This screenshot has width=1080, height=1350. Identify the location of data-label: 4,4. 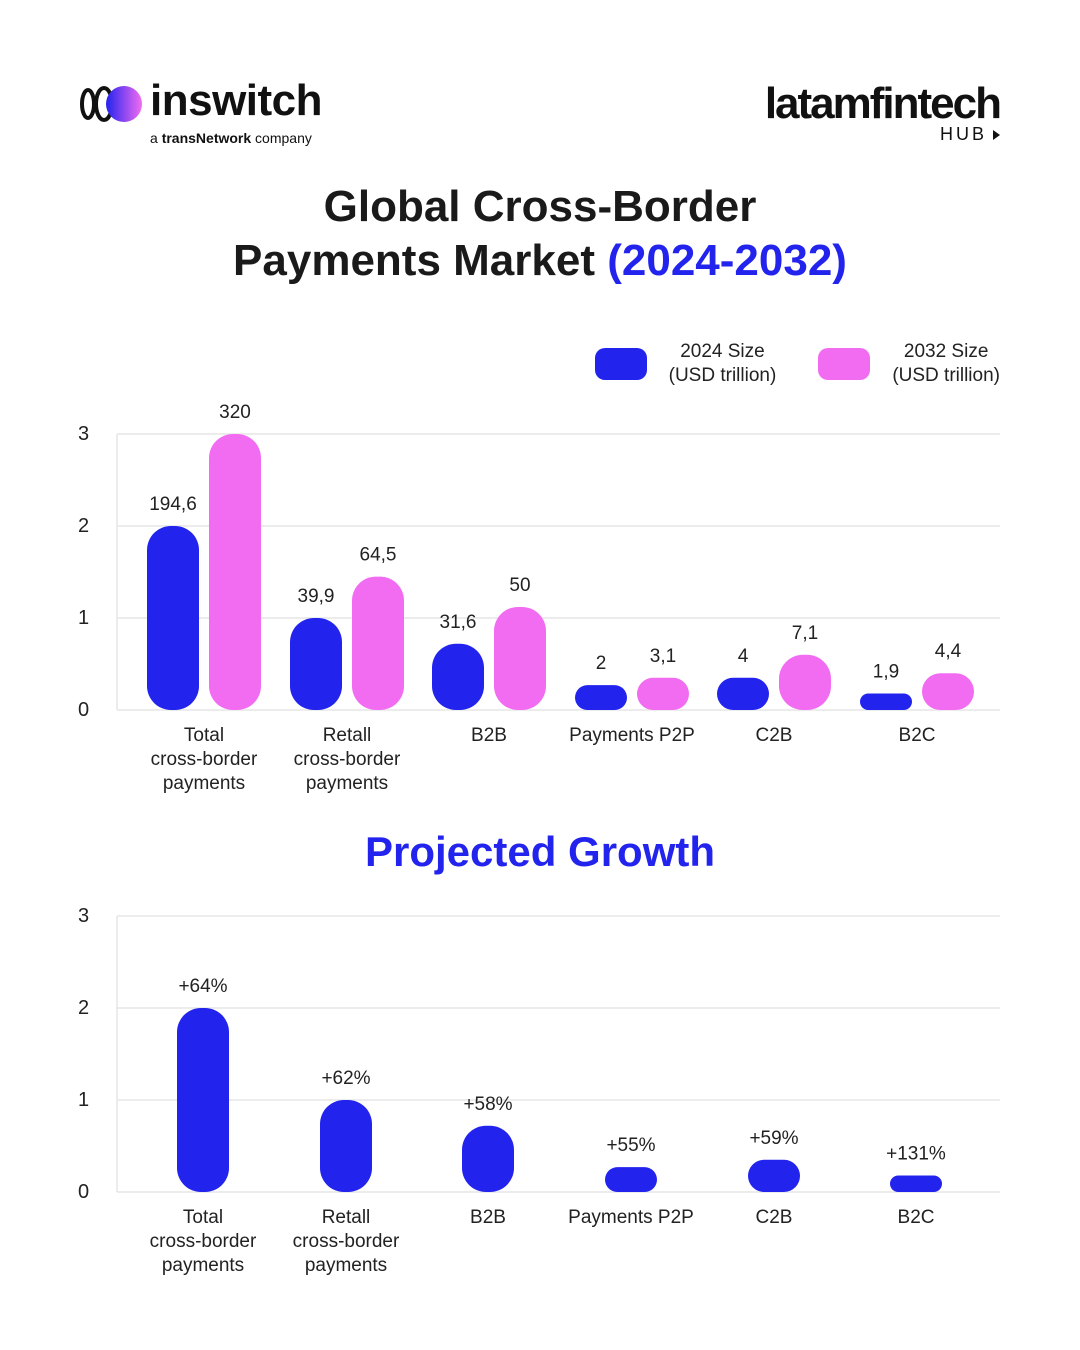
(948, 651).